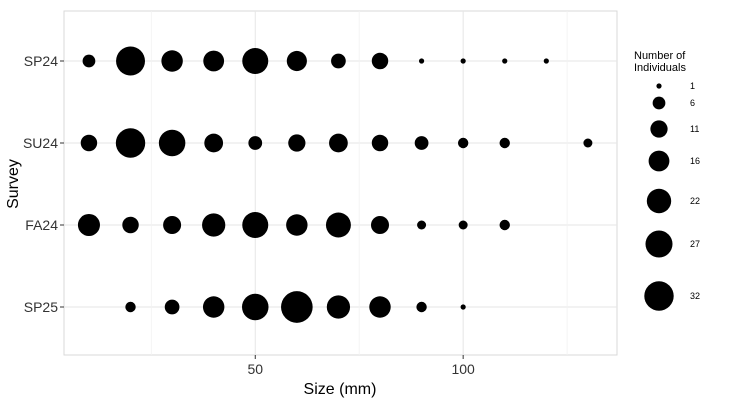 This screenshot has height=400, width=730. What do you see at coordinates (361, 366) in the screenshot?
I see `x-axis: 50 100` at bounding box center [361, 366].